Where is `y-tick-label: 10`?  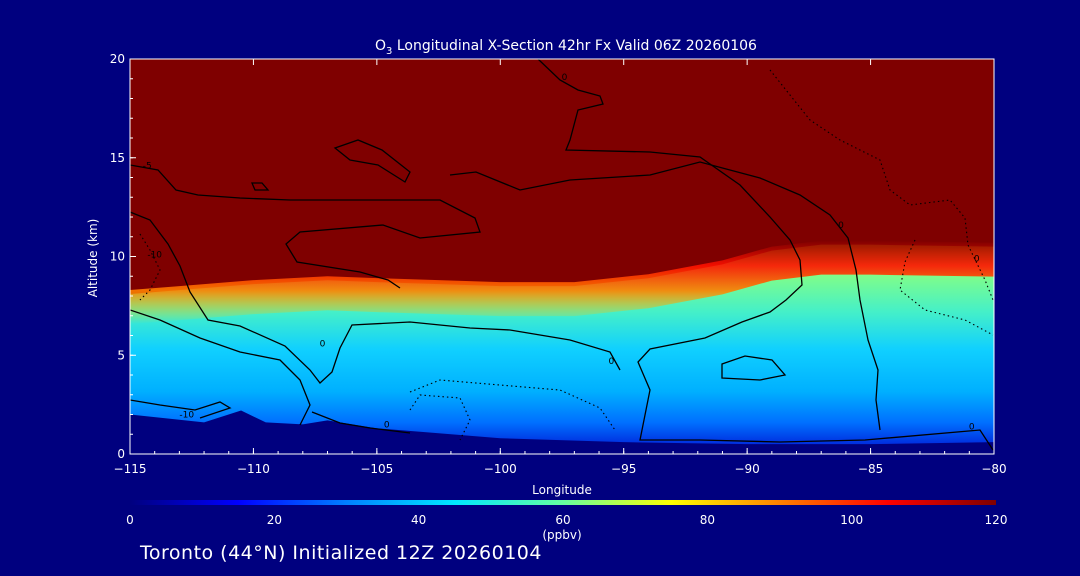 y-tick-label: 10 is located at coordinates (117, 257).